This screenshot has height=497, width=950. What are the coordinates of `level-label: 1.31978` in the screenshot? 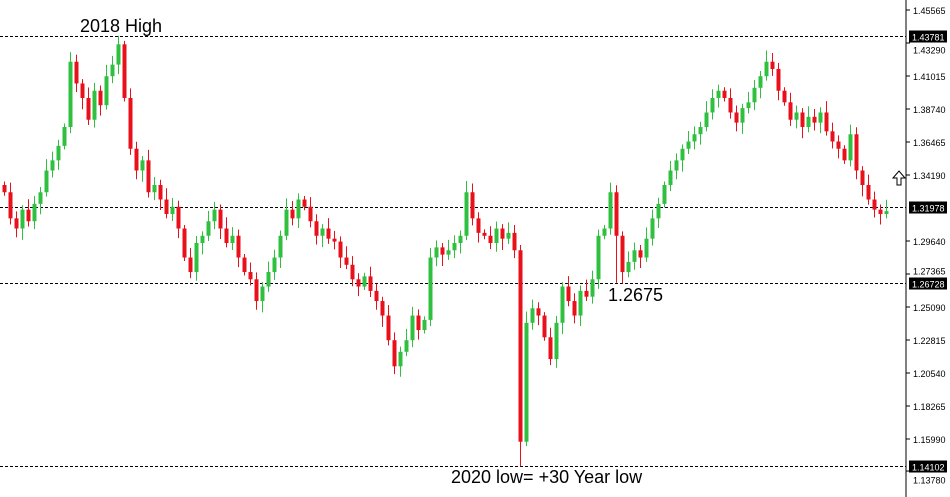 It's located at (928, 209).